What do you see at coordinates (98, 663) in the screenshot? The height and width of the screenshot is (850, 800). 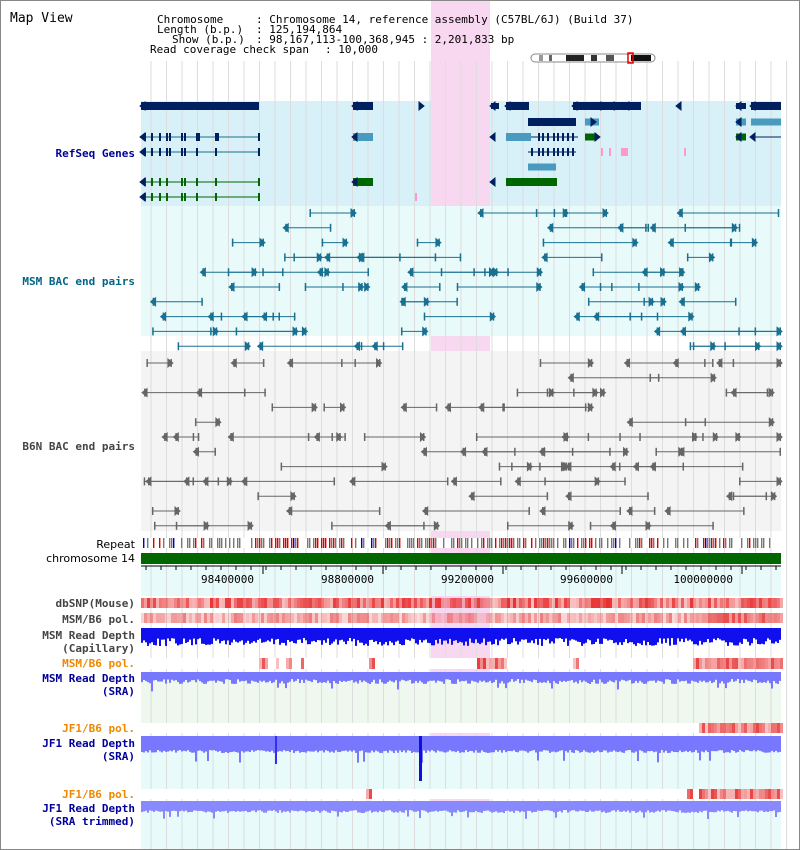 I see `track-label-msm-pol-2: MSM/B6 pol.` at bounding box center [98, 663].